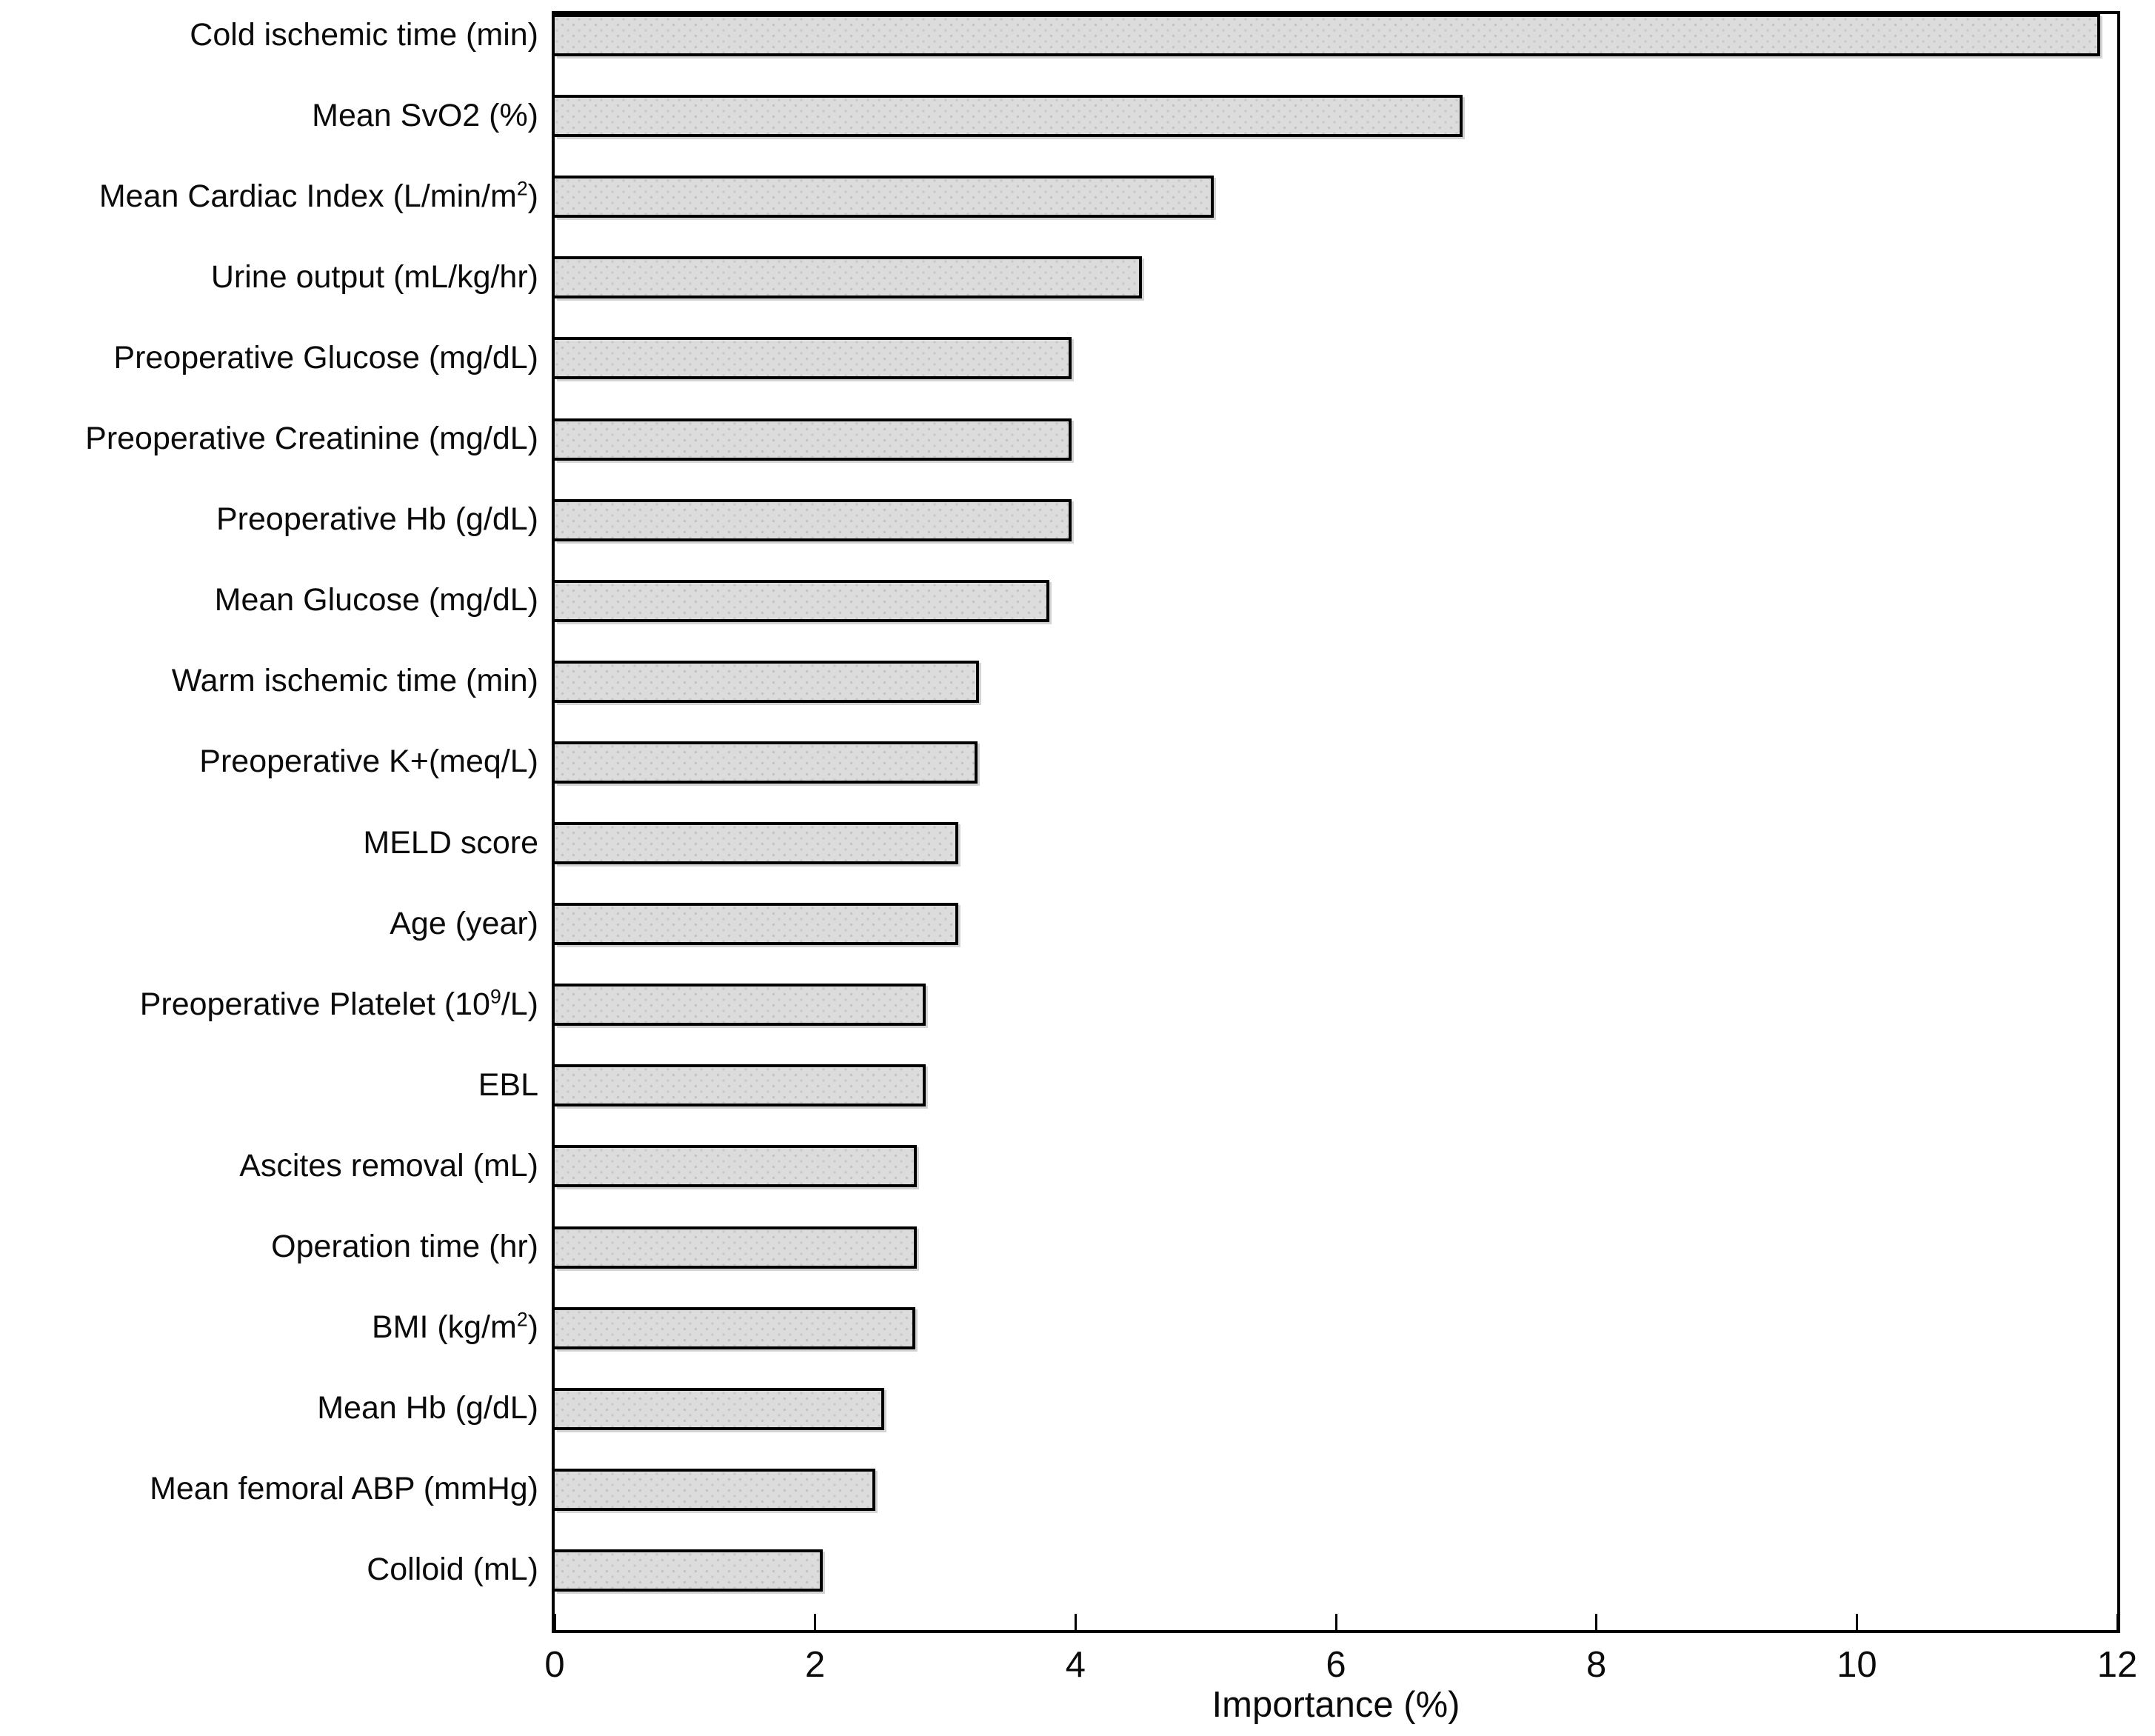  Describe the element at coordinates (377, 519) in the screenshot. I see `category-label: Preoperative Hb (g/dL)` at that location.